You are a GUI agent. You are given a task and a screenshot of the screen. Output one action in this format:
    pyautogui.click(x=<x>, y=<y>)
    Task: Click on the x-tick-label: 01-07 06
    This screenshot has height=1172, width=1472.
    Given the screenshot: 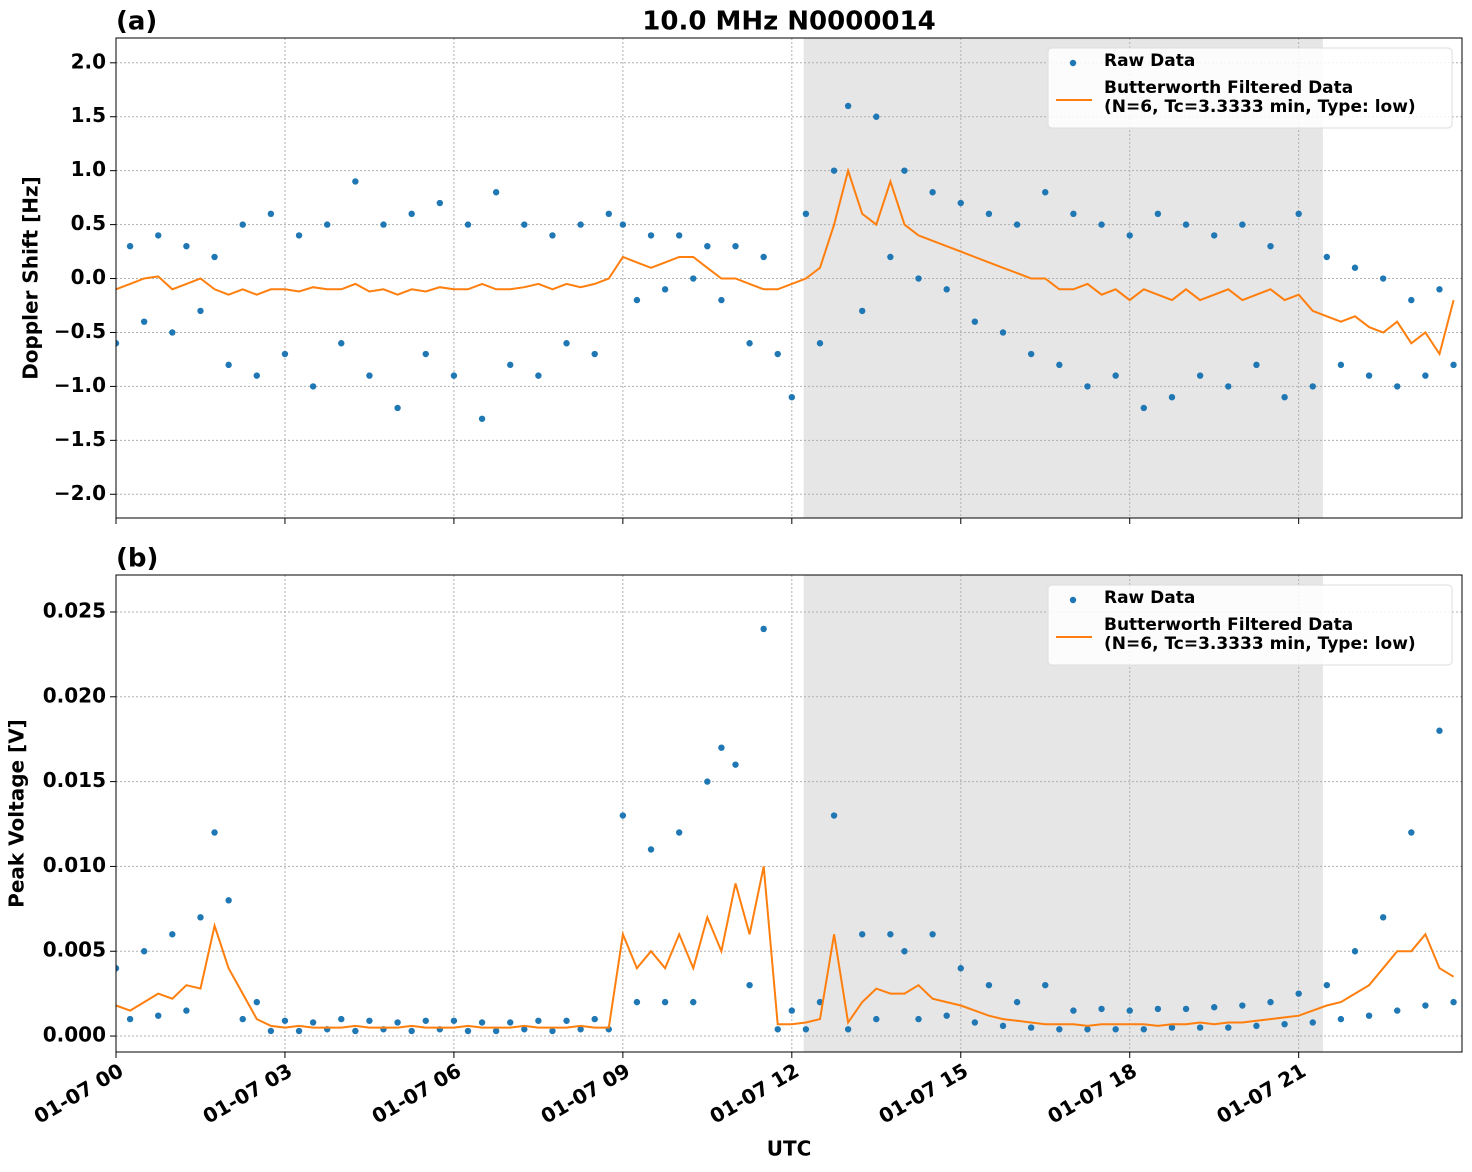 What is the action you would take?
    pyautogui.click(x=417, y=1093)
    